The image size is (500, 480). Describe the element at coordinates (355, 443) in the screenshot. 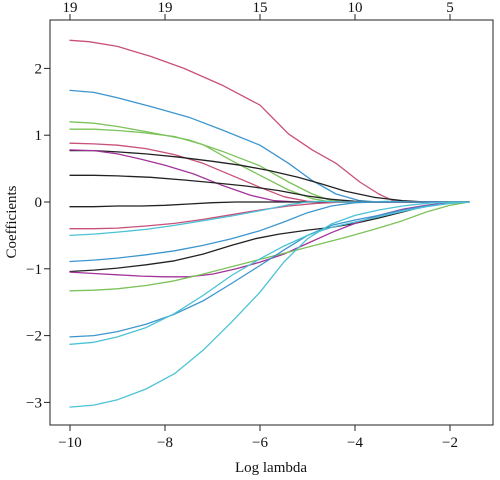

I see `x-tick-label-4: −4` at that location.